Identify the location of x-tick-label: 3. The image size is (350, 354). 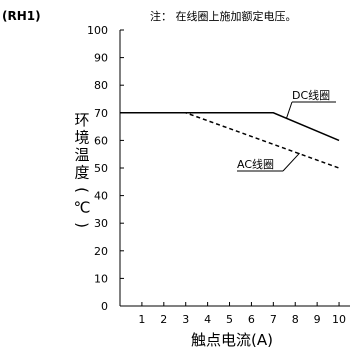
(185, 319).